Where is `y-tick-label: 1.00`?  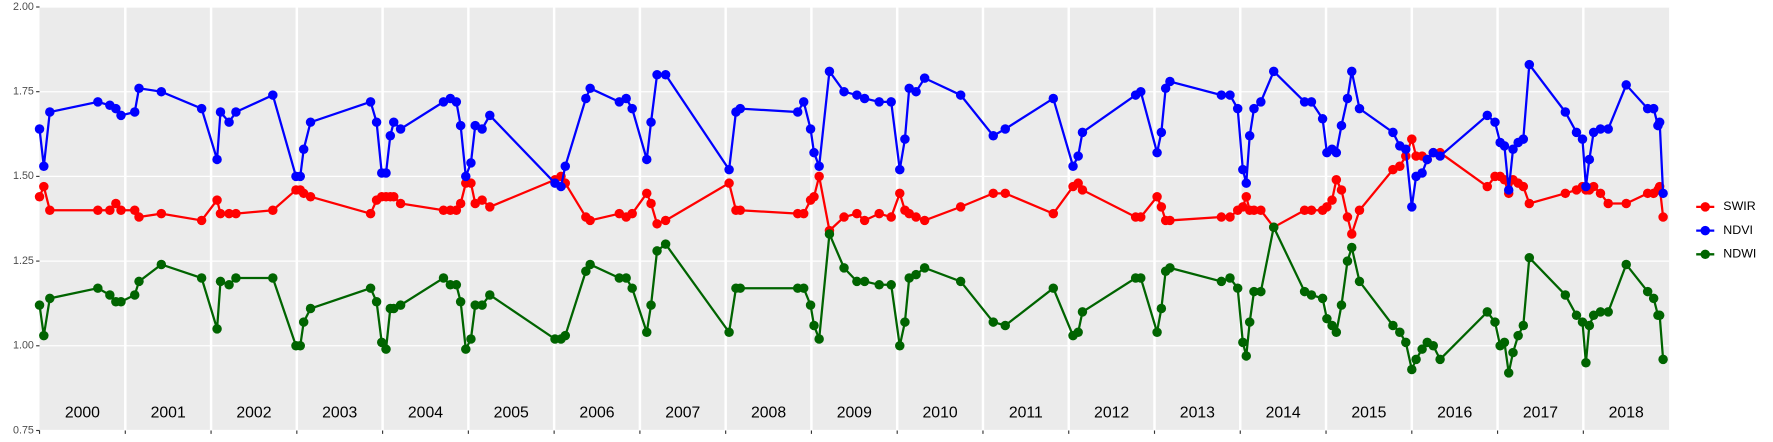 y-tick-label: 1.00 is located at coordinates (23, 346).